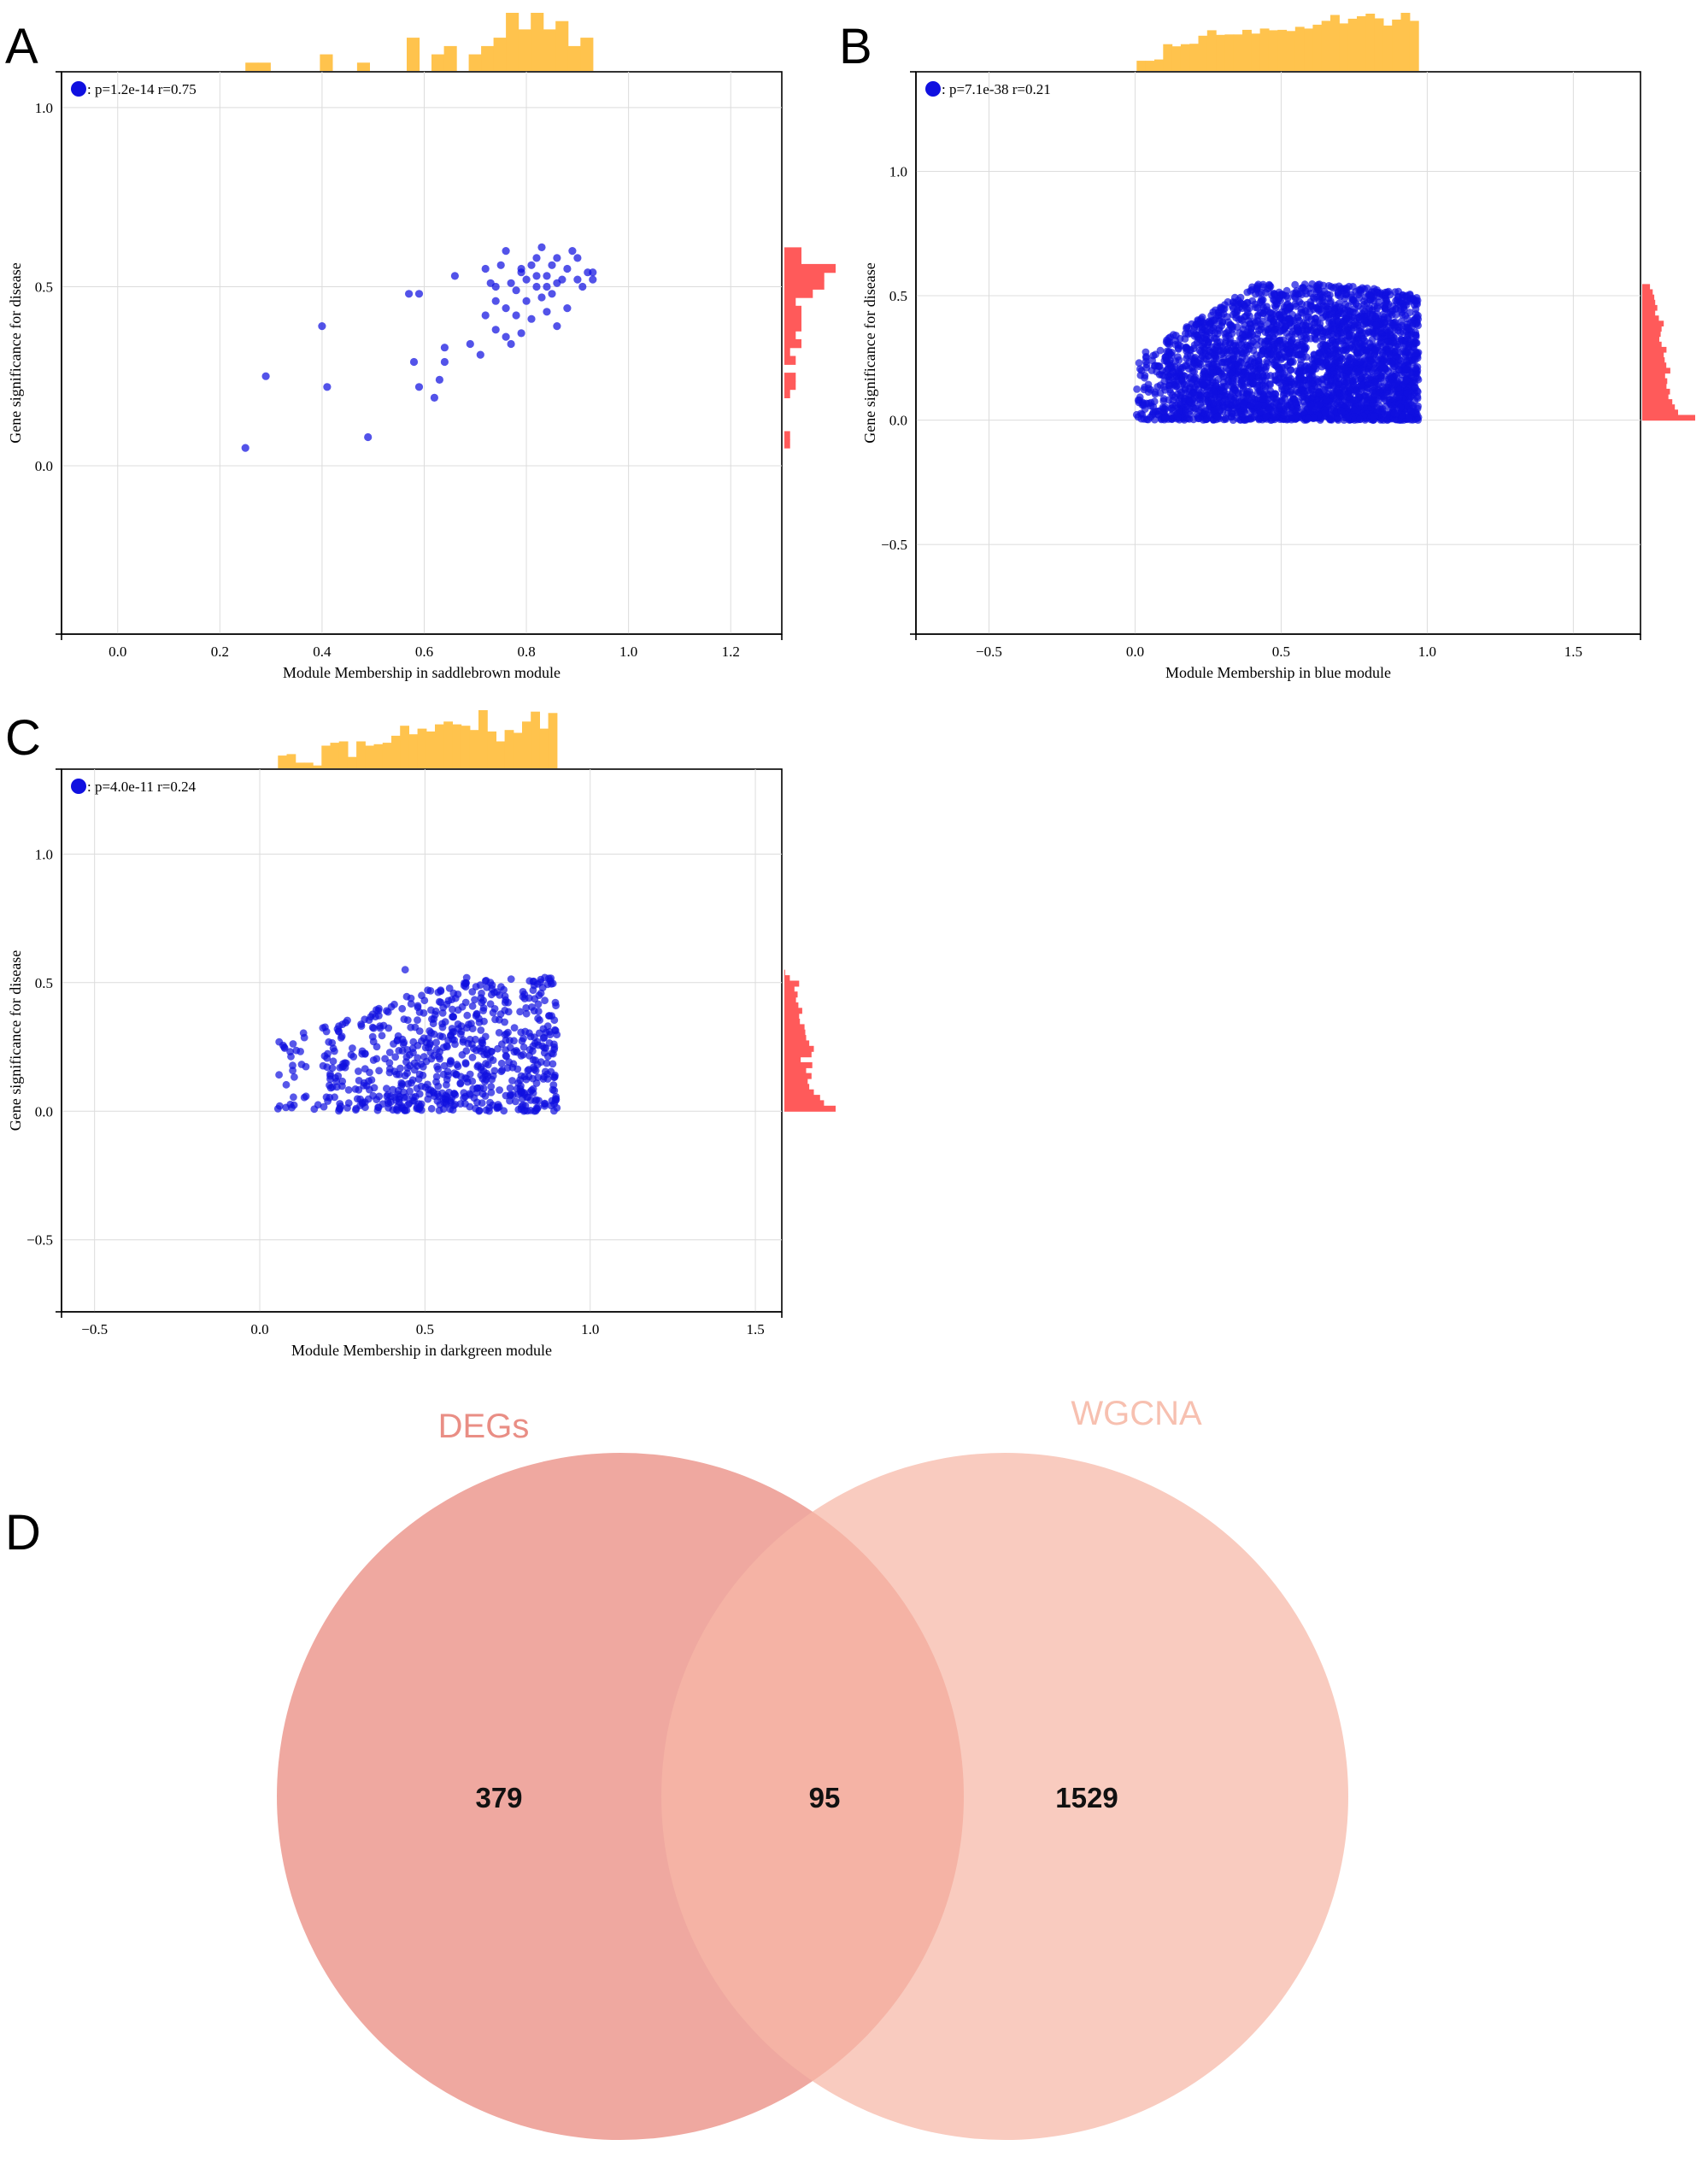 The height and width of the screenshot is (2169, 1708). What do you see at coordinates (498, 1798) in the screenshot?
I see `venn-count-degs-only: 379` at bounding box center [498, 1798].